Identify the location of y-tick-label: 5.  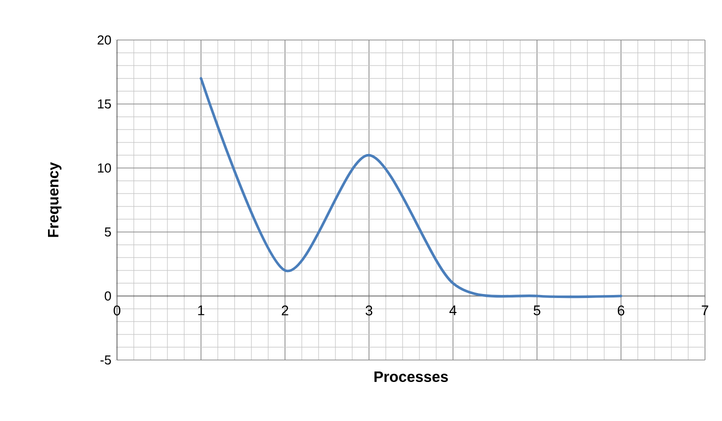
(107, 232).